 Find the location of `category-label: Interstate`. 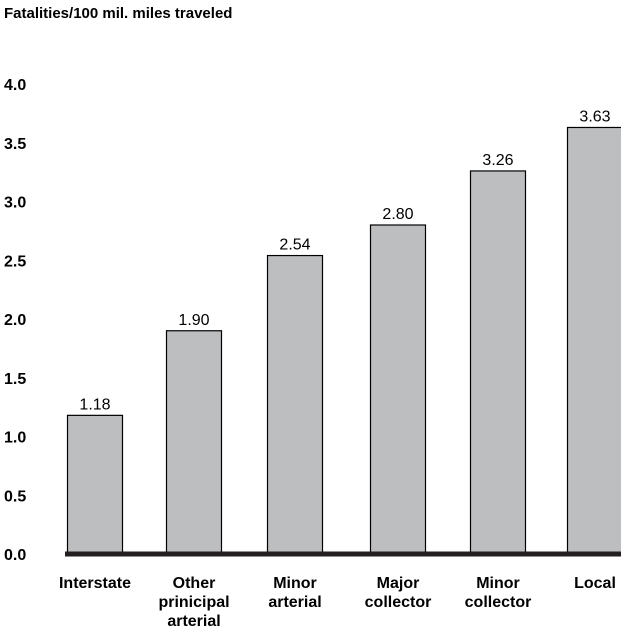

category-label: Interstate is located at coordinates (95, 583).